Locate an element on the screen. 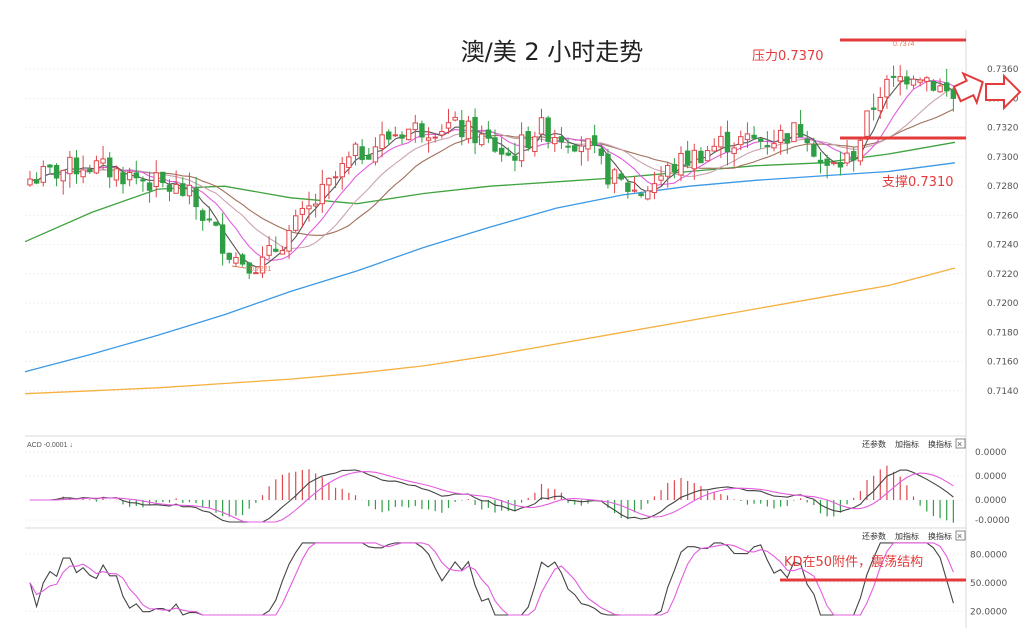  kd-axis: 80.0000 50.0000 20.0000 is located at coordinates (988, 583).